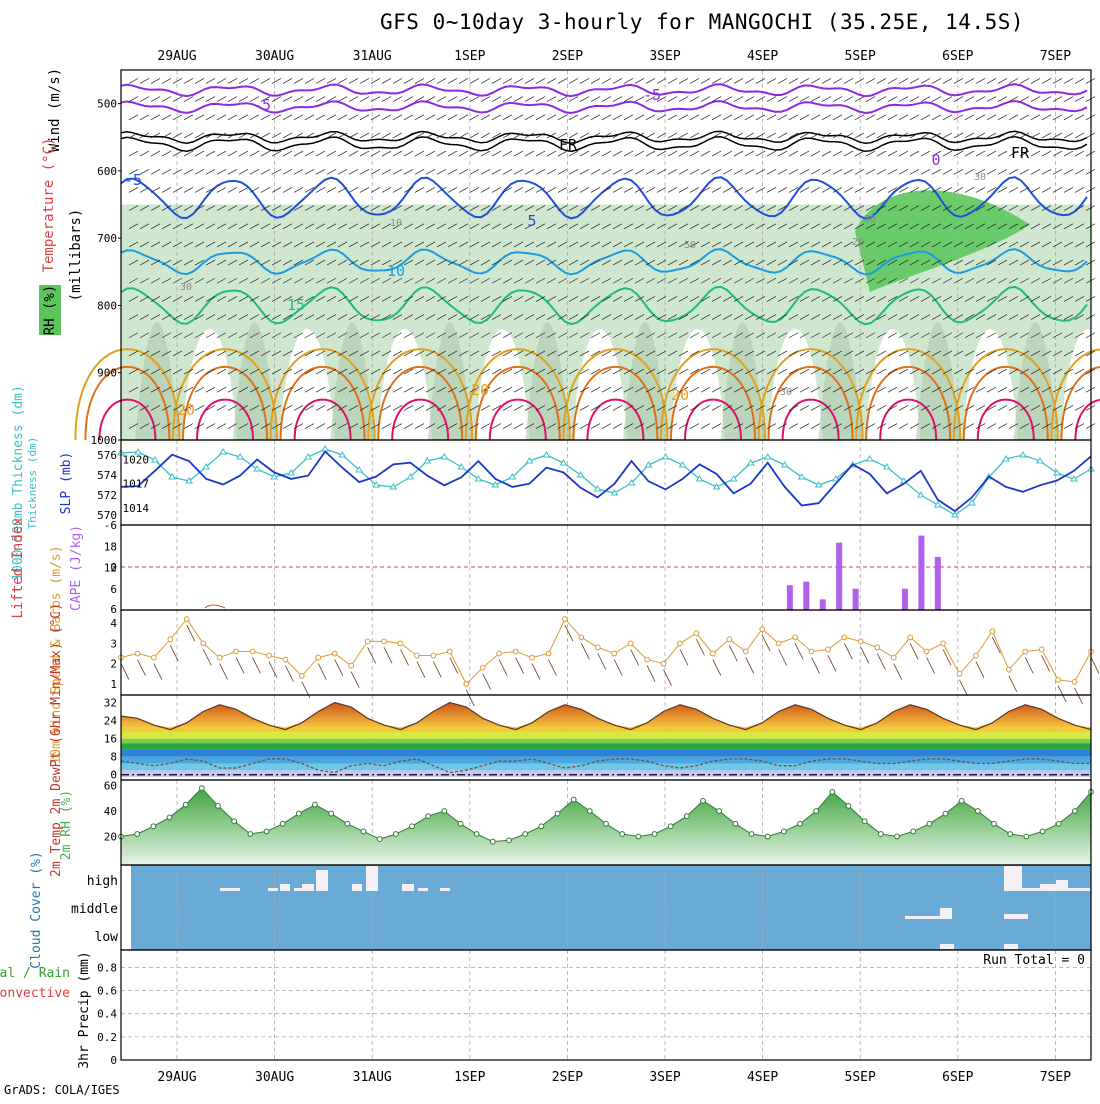 The image size is (1100, 1104). What do you see at coordinates (113, 643) in the screenshot?
I see `wind10-tick: 3` at bounding box center [113, 643].